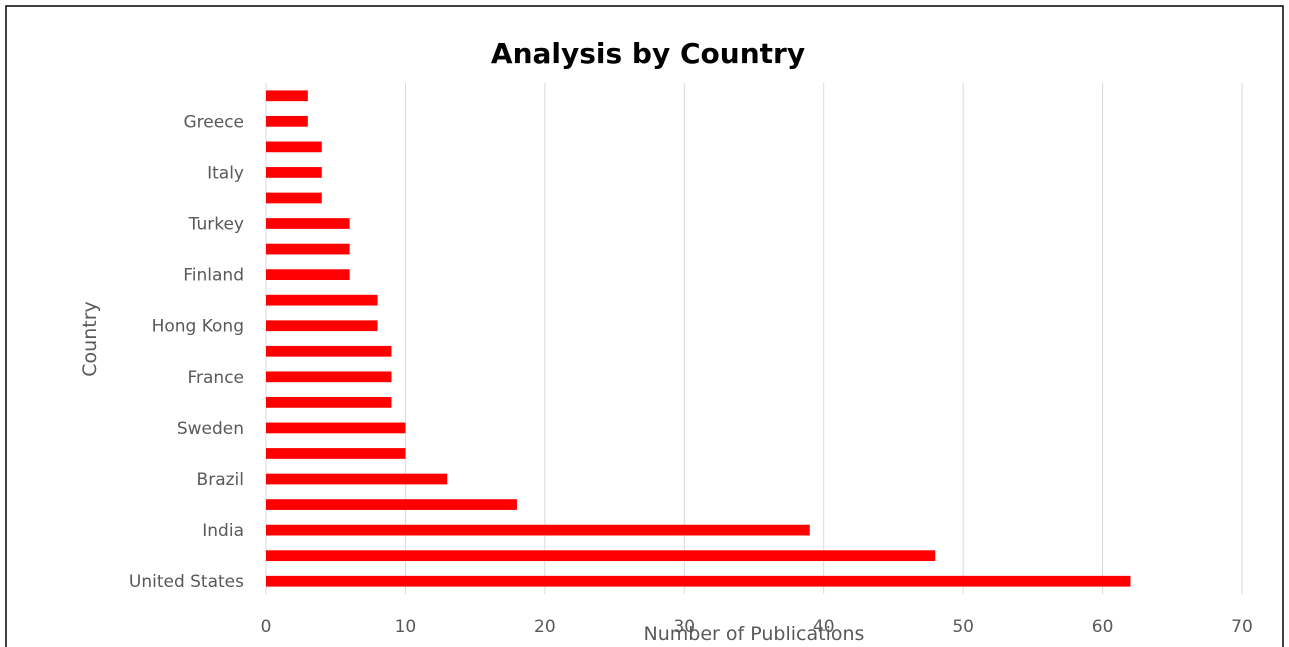 This screenshot has width=1289, height=647. Describe the element at coordinates (225, 173) in the screenshot. I see `y-tick-label-16: Italy` at that location.